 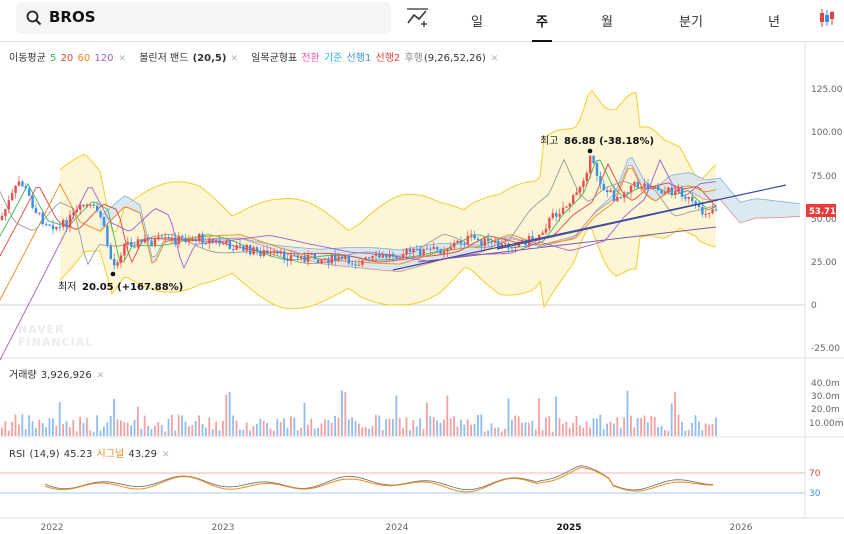 I want to click on top-bar: BROS 일 주 월 분기 년, so click(x=422, y=21).